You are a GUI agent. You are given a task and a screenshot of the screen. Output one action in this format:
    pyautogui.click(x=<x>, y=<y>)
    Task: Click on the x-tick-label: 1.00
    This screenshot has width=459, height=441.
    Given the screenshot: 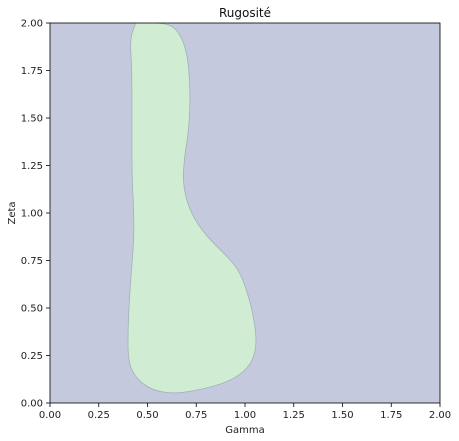 What is the action you would take?
    pyautogui.click(x=245, y=415)
    